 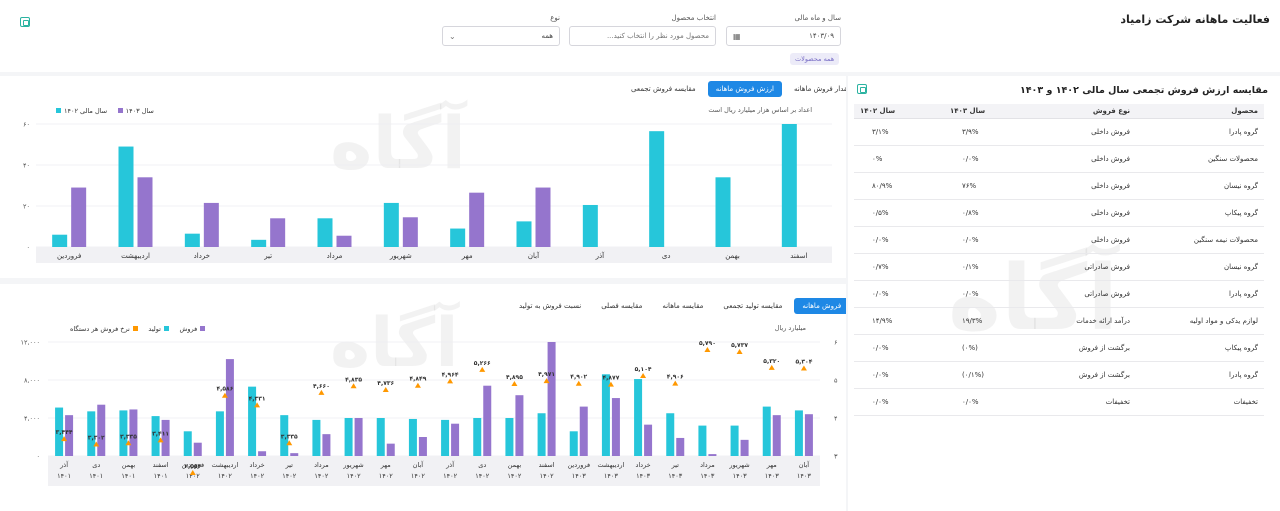 I want to click on tab-monthly-quantity: مقدار فروش ماهانه, so click(x=819, y=89).